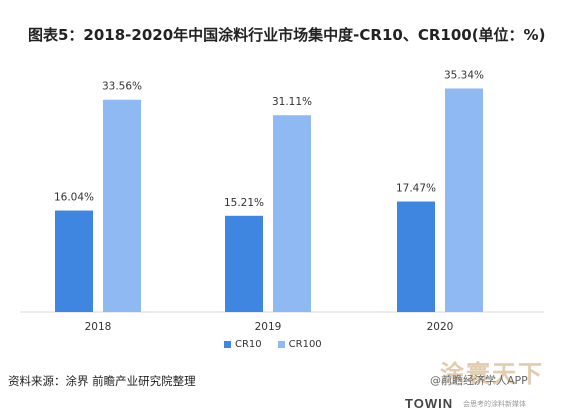  Describe the element at coordinates (416, 189) in the screenshot. I see `data-label-cr10-2020: 17.47%` at that location.